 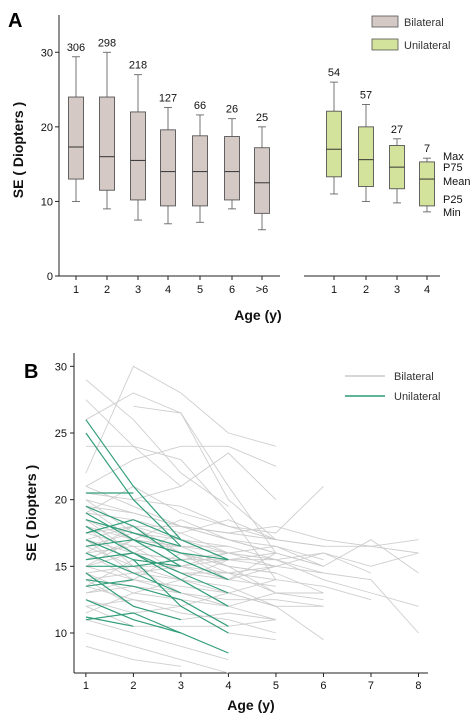 What do you see at coordinates (138, 66) in the screenshot?
I see `a-count-label: 218` at bounding box center [138, 66].